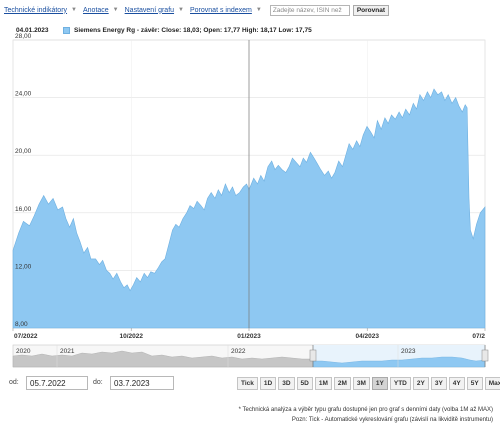  Describe the element at coordinates (286, 383) in the screenshot. I see `range-button-3d: 3D` at that location.